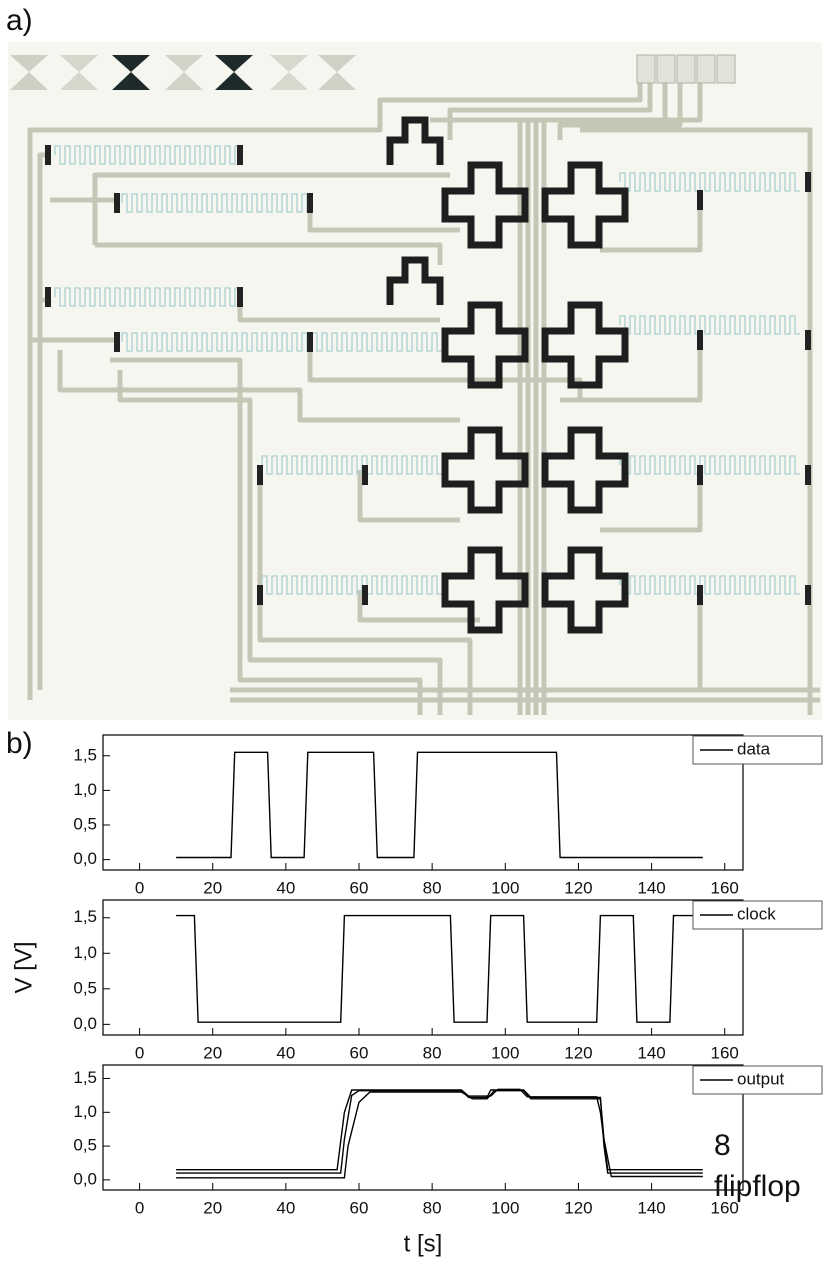 Image resolution: width=828 pixels, height=1265 pixels. What do you see at coordinates (19, 743) in the screenshot?
I see `panel-label: b)` at bounding box center [19, 743].